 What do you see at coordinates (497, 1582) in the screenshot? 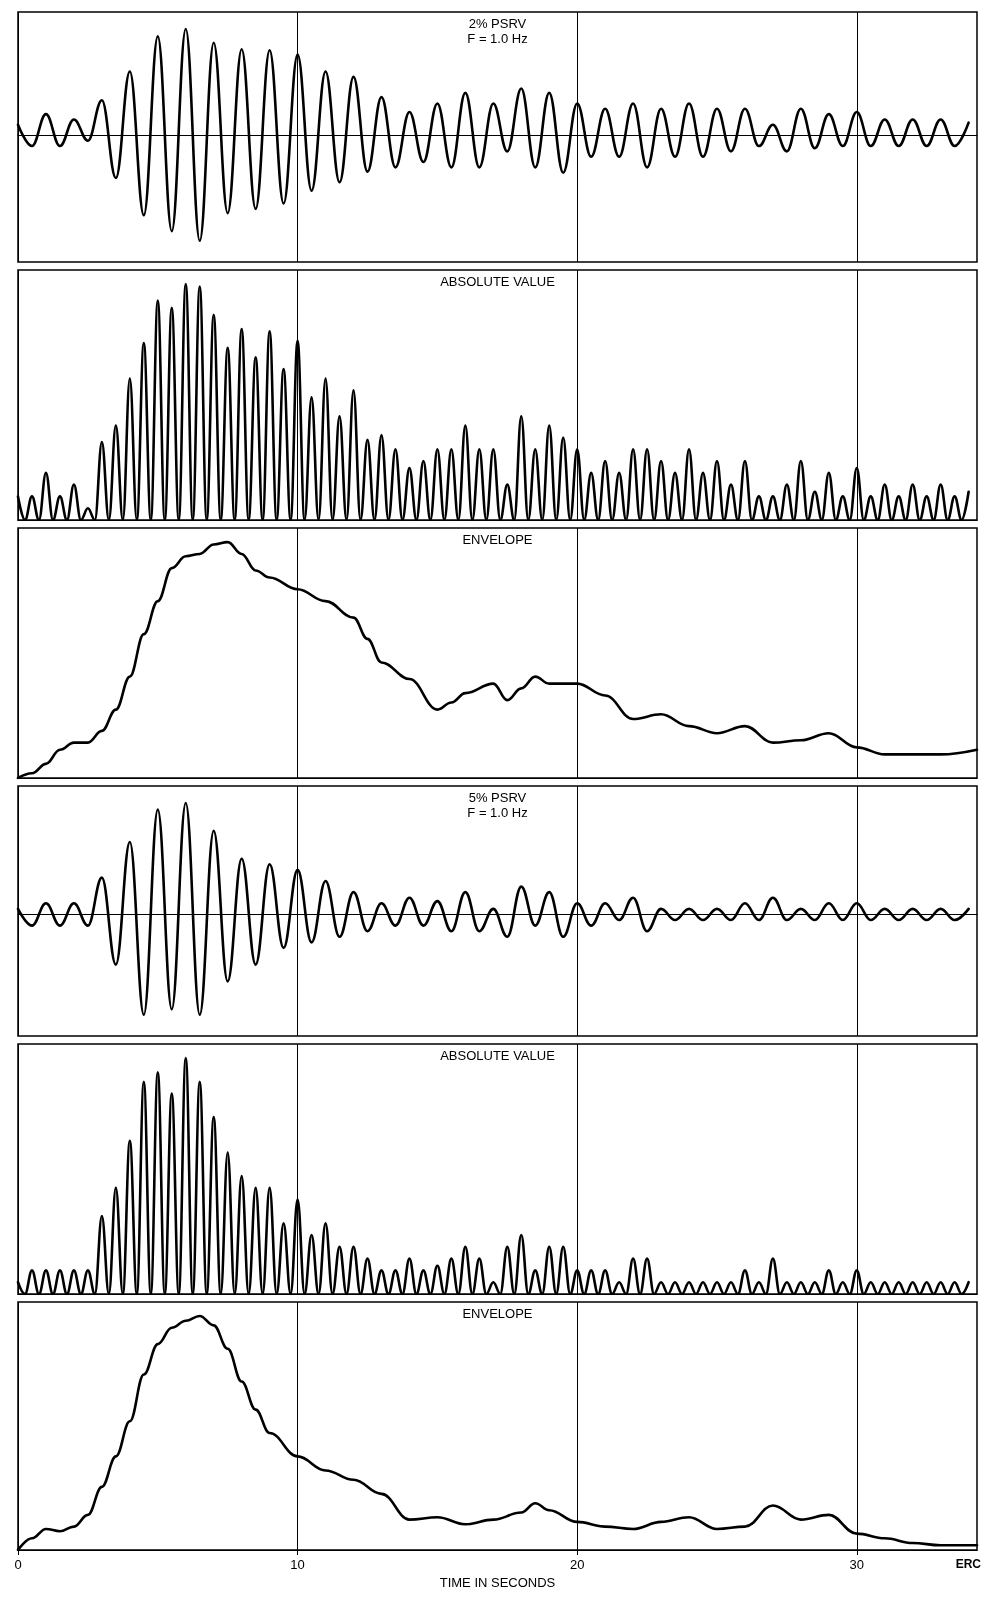
I see `x-axis-title: TIME IN SECONDS` at bounding box center [497, 1582].